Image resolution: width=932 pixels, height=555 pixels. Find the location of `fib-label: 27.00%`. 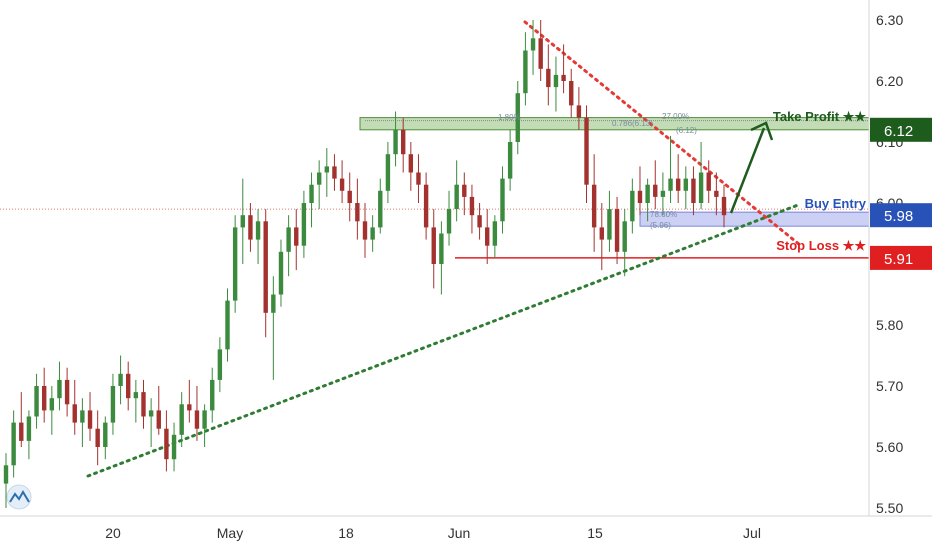

fib-label: 27.00% is located at coordinates (675, 116).